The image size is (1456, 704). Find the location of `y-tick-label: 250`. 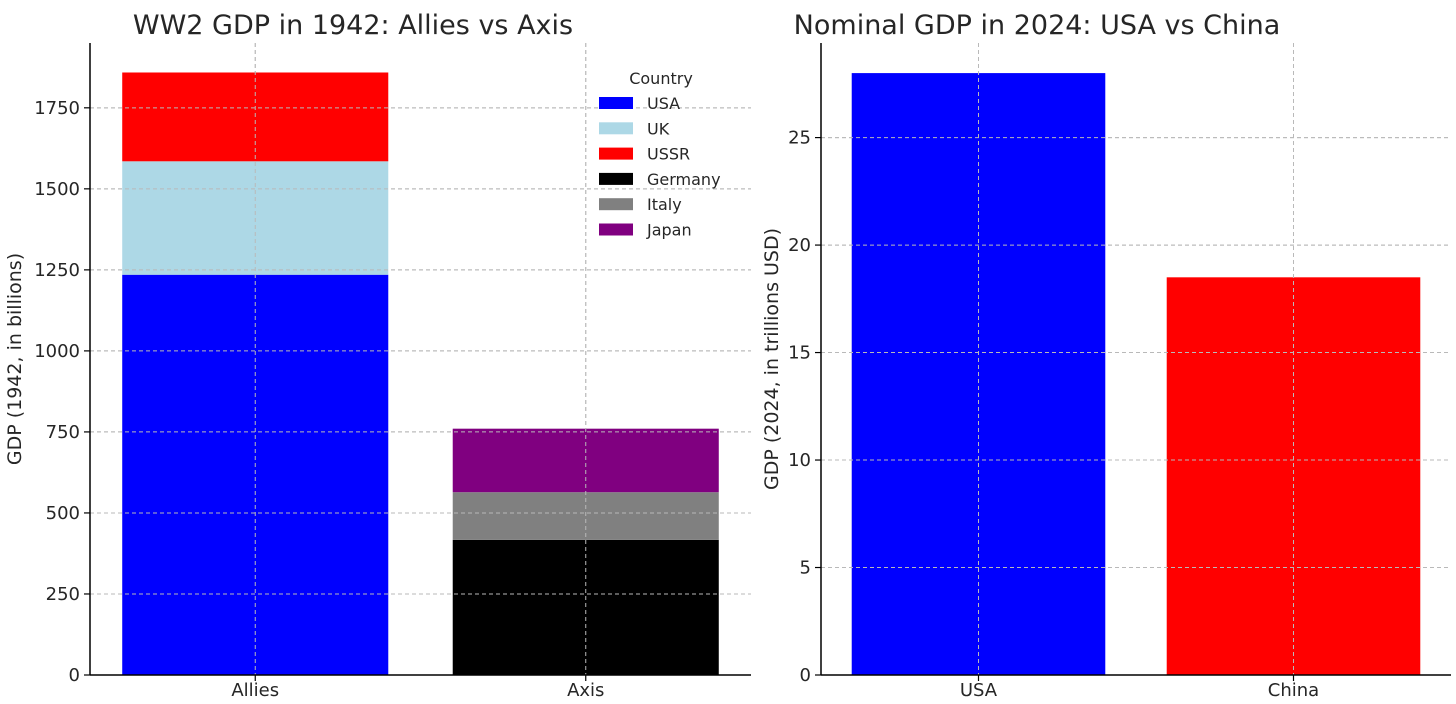

y-tick-label: 250 is located at coordinates (63, 594).